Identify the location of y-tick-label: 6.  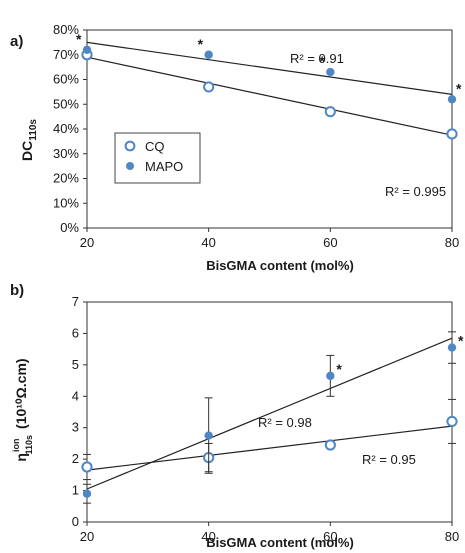
(75, 332).